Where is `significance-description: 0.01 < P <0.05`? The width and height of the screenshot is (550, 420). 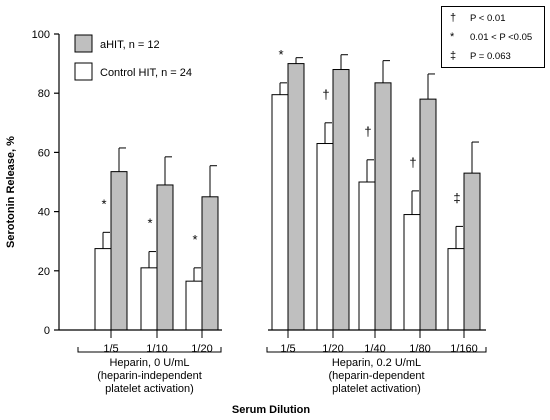 significance-description: 0.01 < P <0.05 is located at coordinates (501, 37).